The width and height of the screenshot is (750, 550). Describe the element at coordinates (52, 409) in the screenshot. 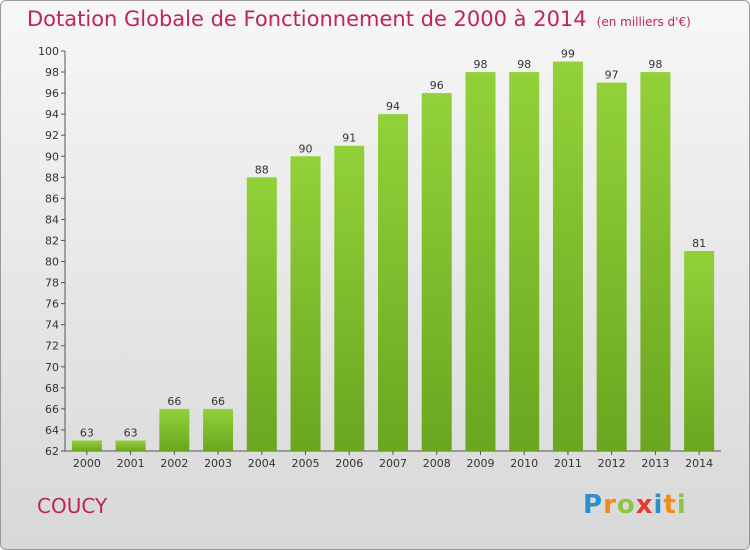

I see `y-tick-label: 66` at that location.